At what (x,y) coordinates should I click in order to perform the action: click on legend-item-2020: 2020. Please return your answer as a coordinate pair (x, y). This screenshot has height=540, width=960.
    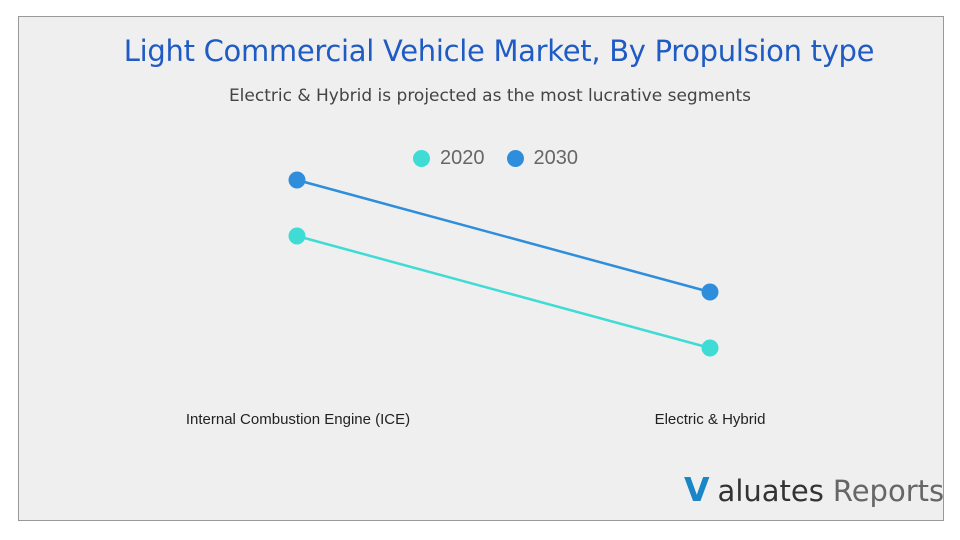
    Looking at the image, I should click on (449, 158).